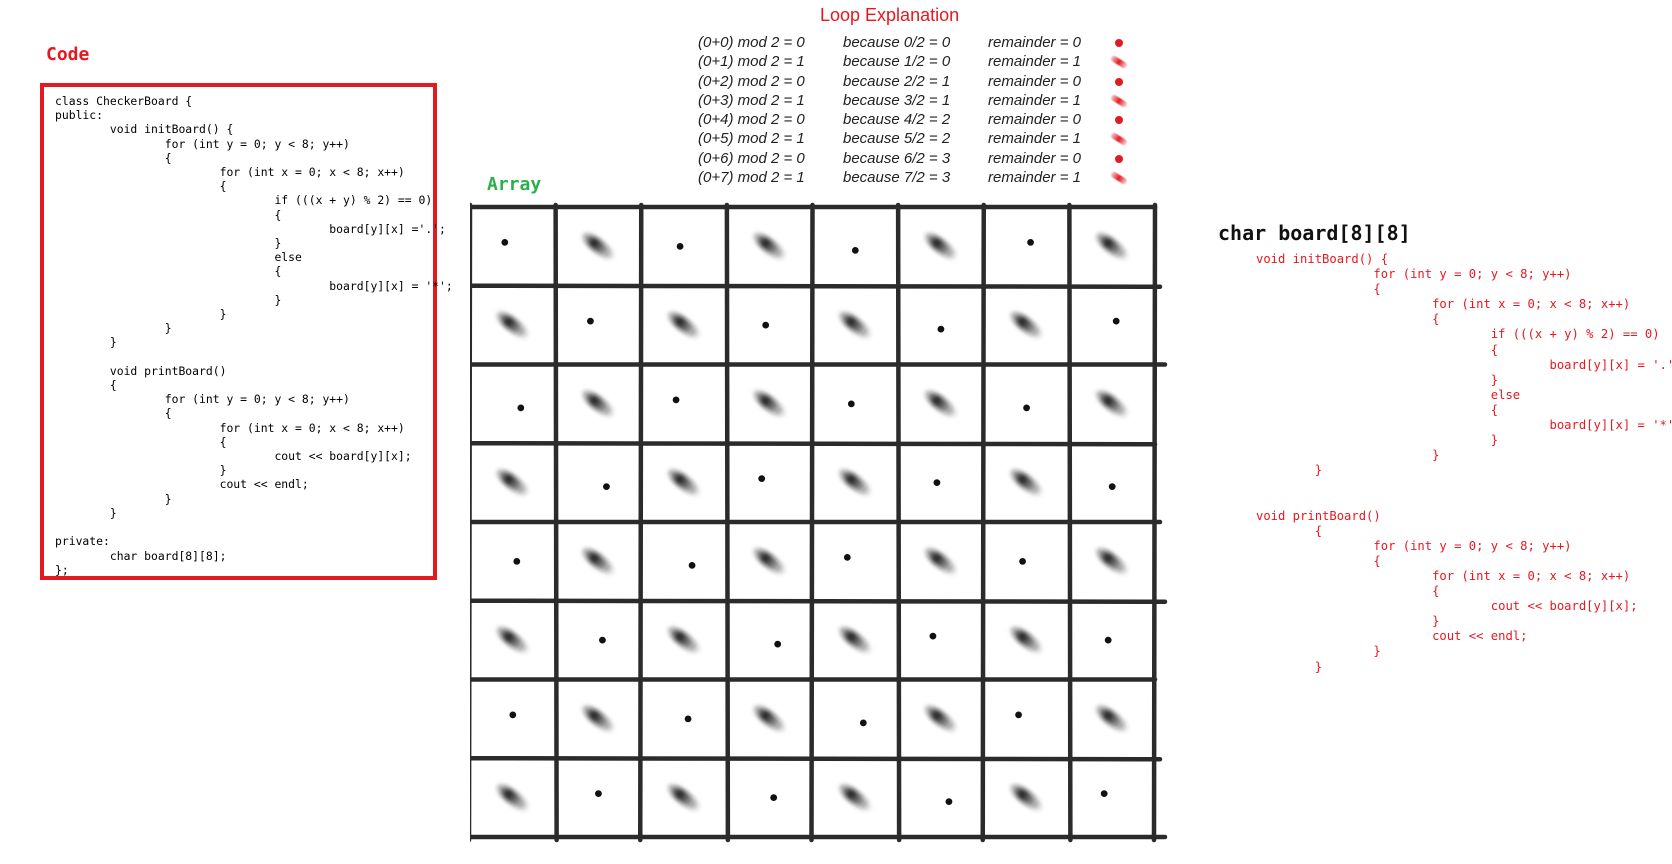 The width and height of the screenshot is (1672, 864). Describe the element at coordinates (896, 177) in the screenshot. I see `loop-because: because 7/2 = 3` at that location.